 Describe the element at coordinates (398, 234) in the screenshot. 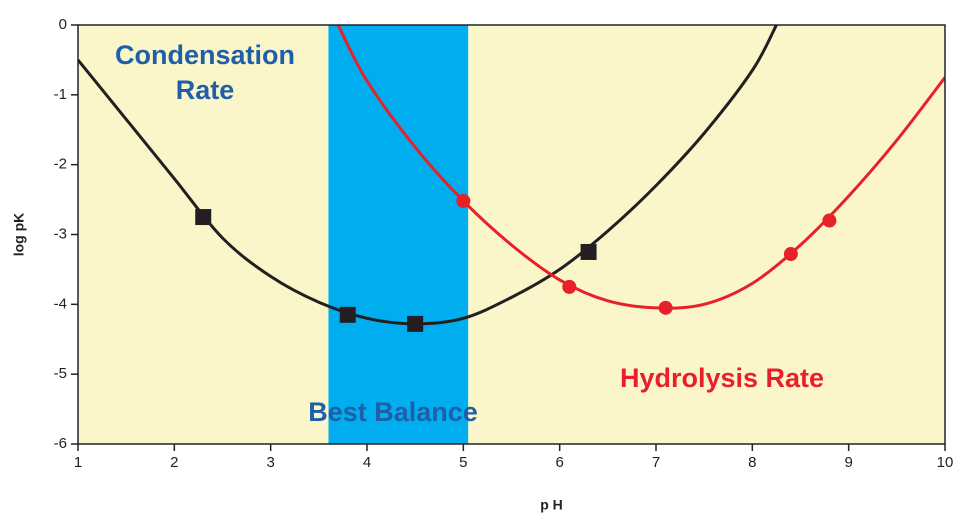

I see `band` at that location.